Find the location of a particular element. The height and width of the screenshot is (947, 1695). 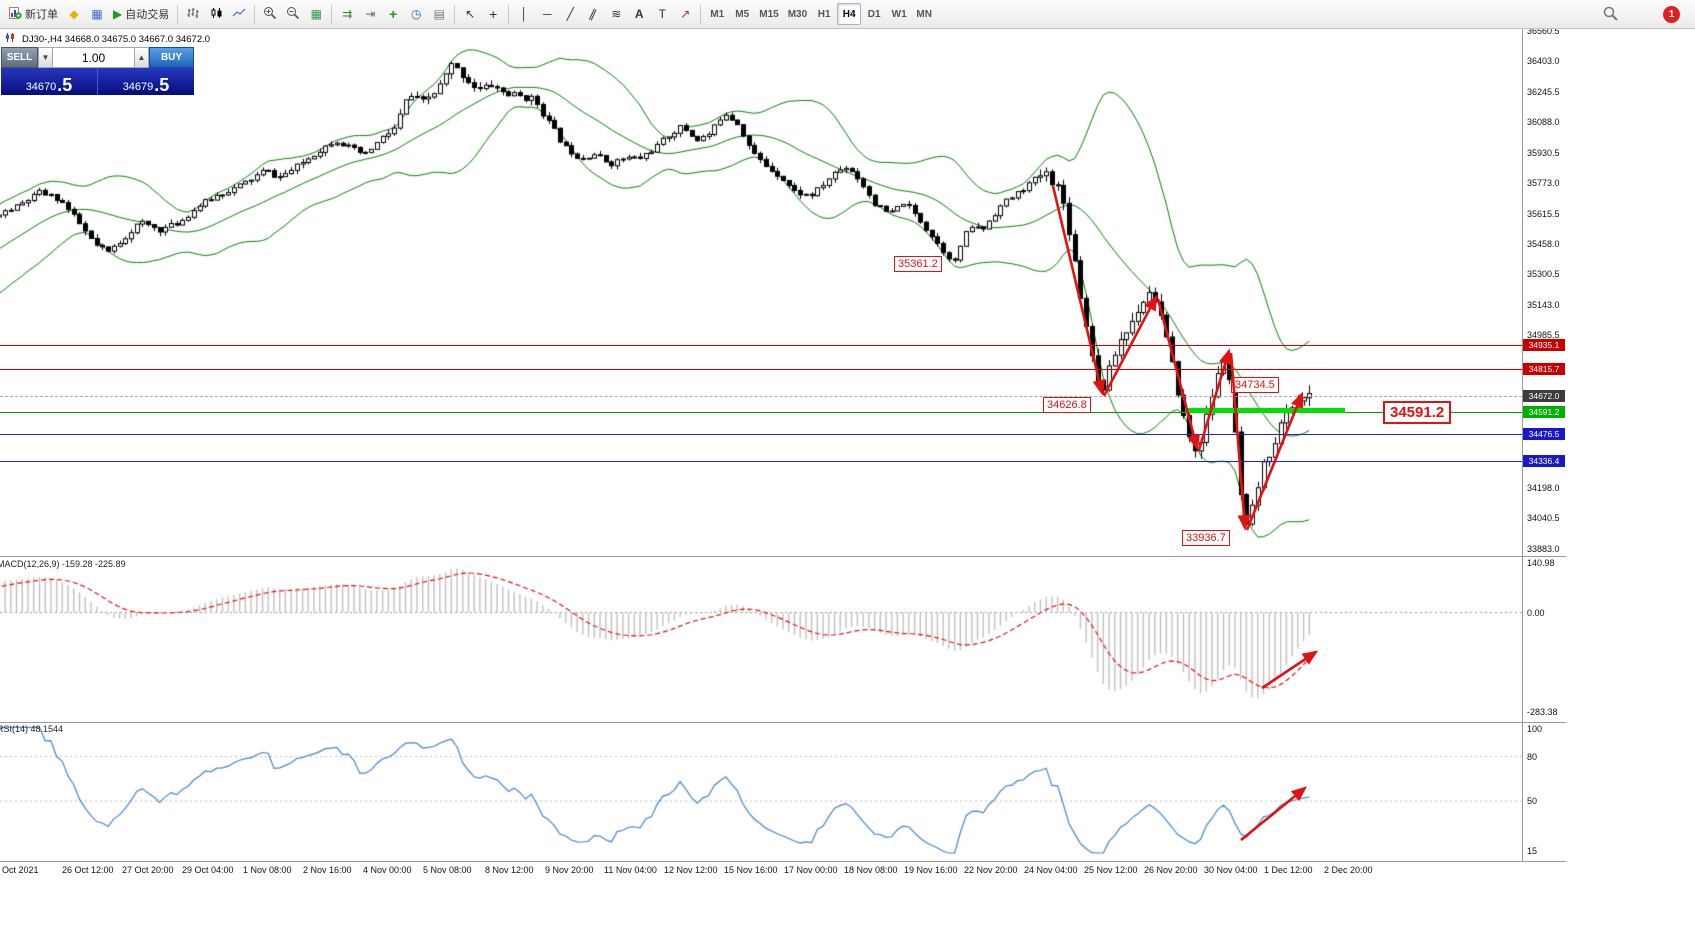

fibonacci-button: ≋ is located at coordinates (616, 14).